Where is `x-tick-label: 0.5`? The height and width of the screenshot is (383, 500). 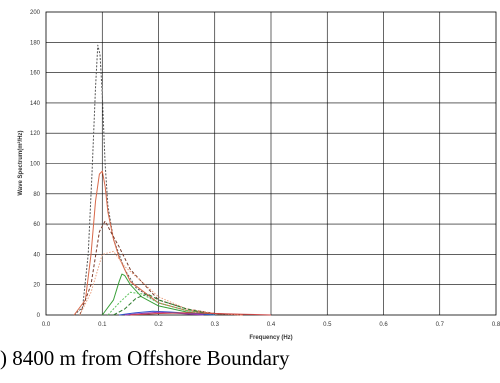 x-tick-label: 0.5 is located at coordinates (327, 325).